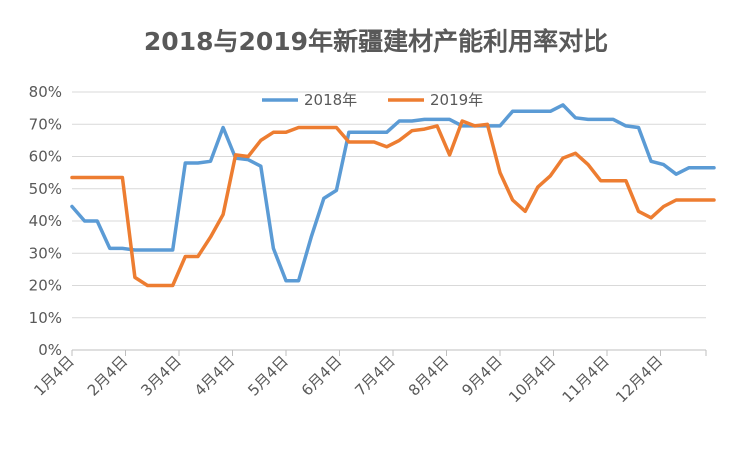  Describe the element at coordinates (45, 92) in the screenshot. I see `y-tick-label: 80%` at that location.